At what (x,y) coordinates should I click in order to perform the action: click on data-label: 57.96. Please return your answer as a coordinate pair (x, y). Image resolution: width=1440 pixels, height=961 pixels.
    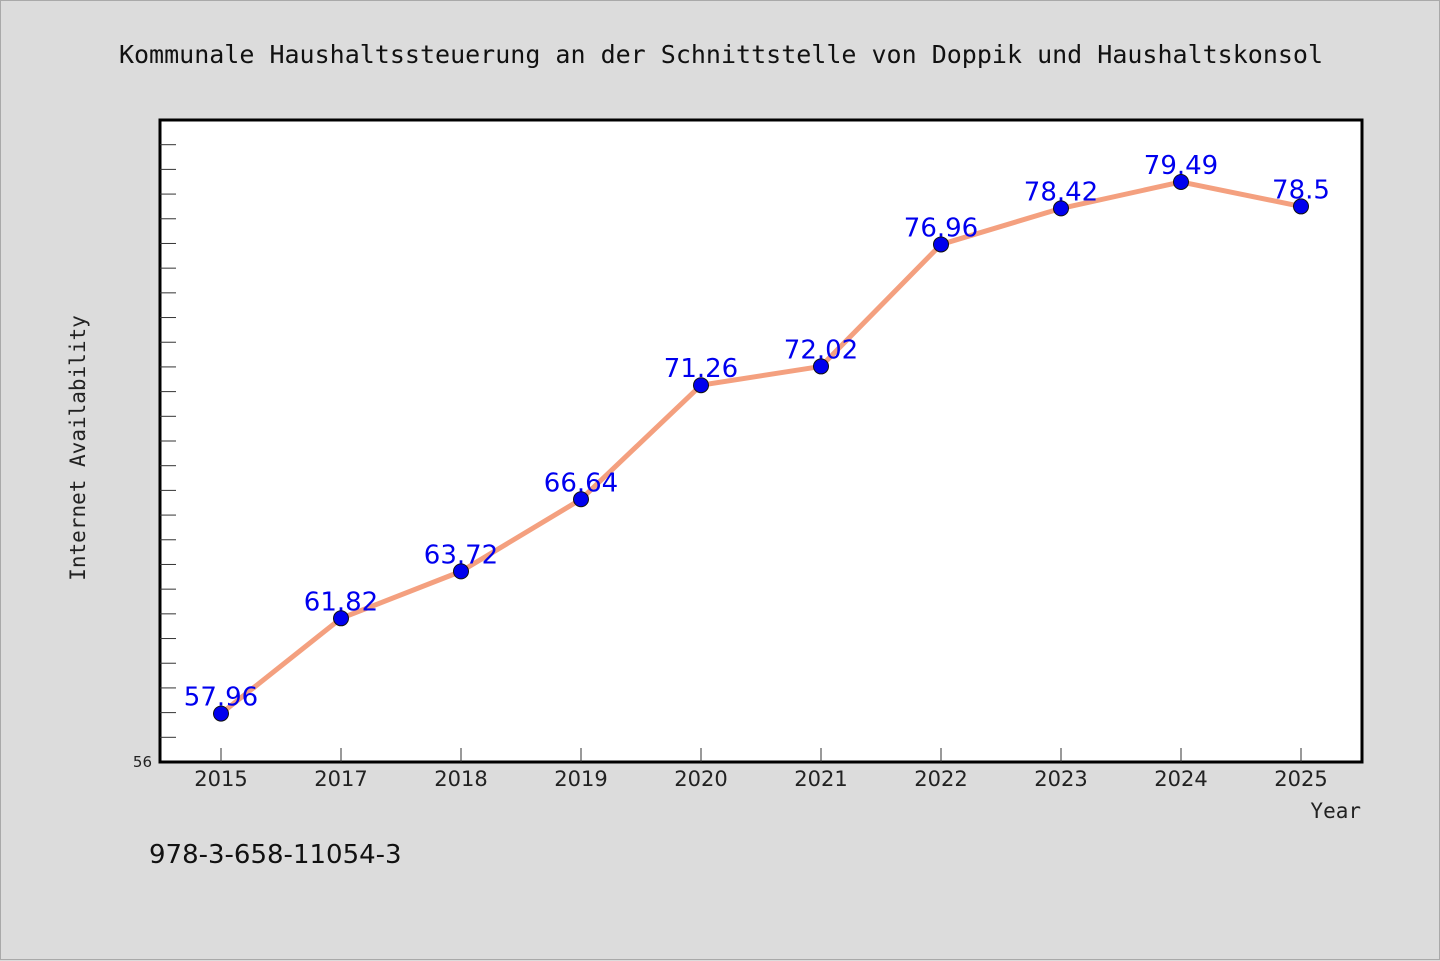
    Looking at the image, I should click on (221, 698).